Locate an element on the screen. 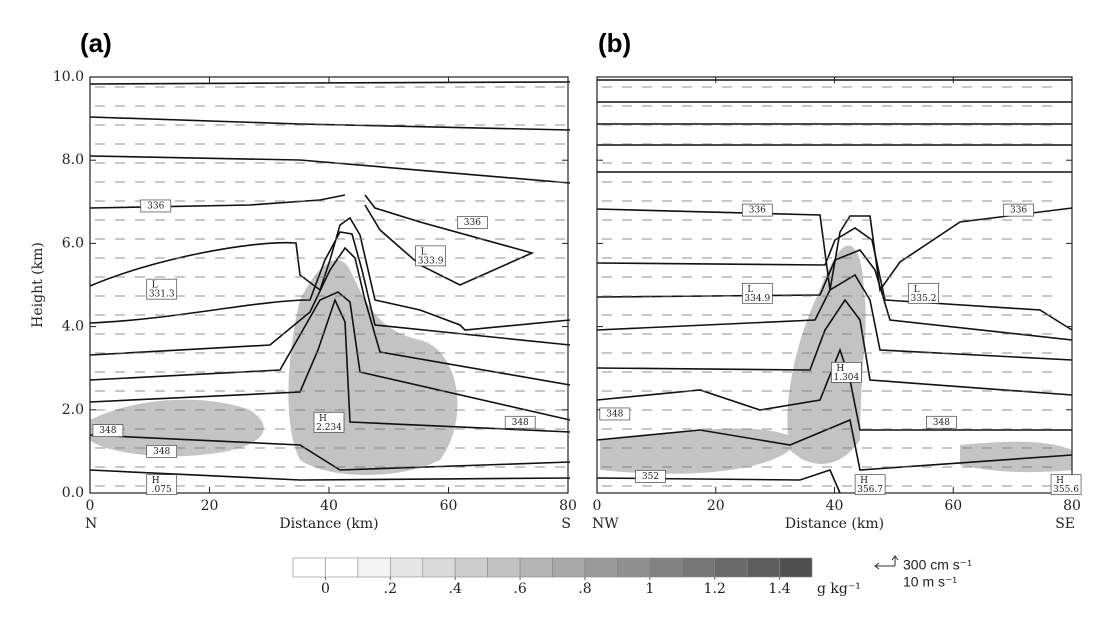 This screenshot has height=623, width=1106. contour-label: 334.9 is located at coordinates (757, 299).